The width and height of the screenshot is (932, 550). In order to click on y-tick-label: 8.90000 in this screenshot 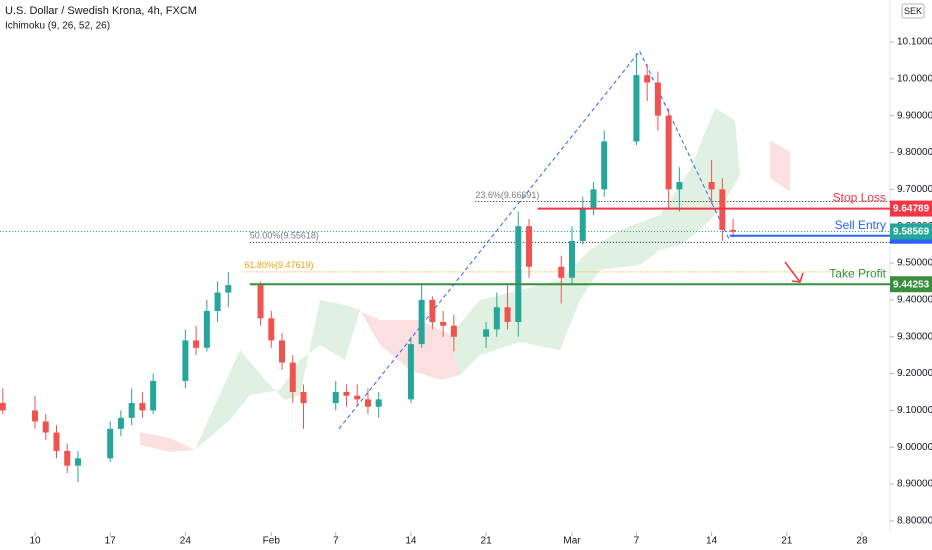, I will do `click(914, 484)`.